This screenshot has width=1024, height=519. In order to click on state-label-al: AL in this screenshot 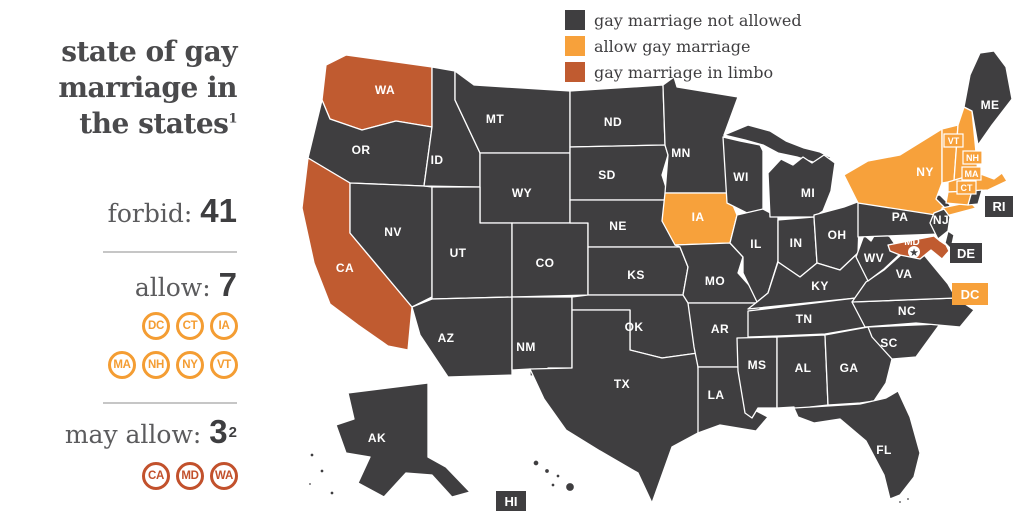, I will do `click(803, 368)`.